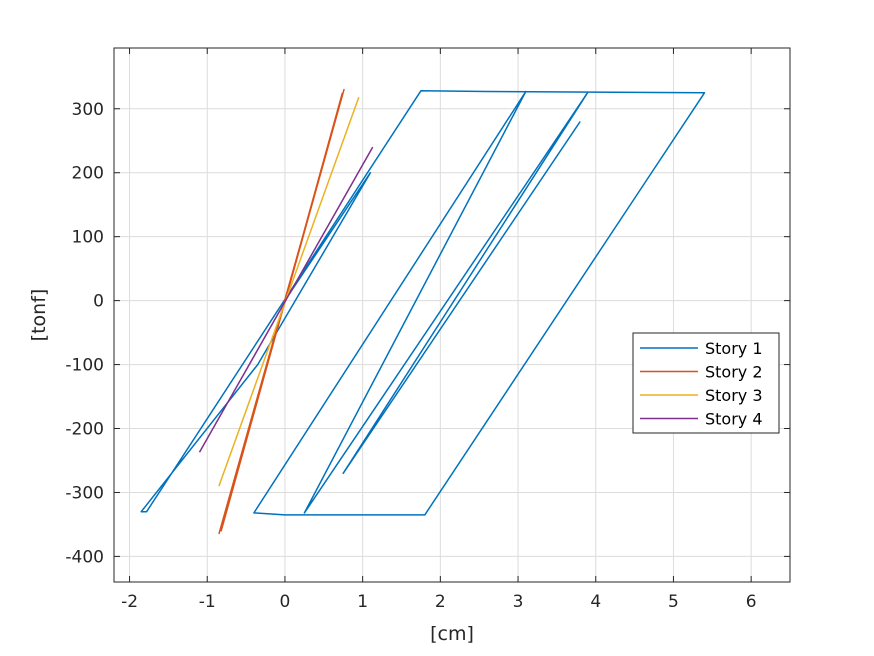 The image size is (874, 656). What do you see at coordinates (84, 493) in the screenshot?
I see `y-tick-label: -300` at bounding box center [84, 493].